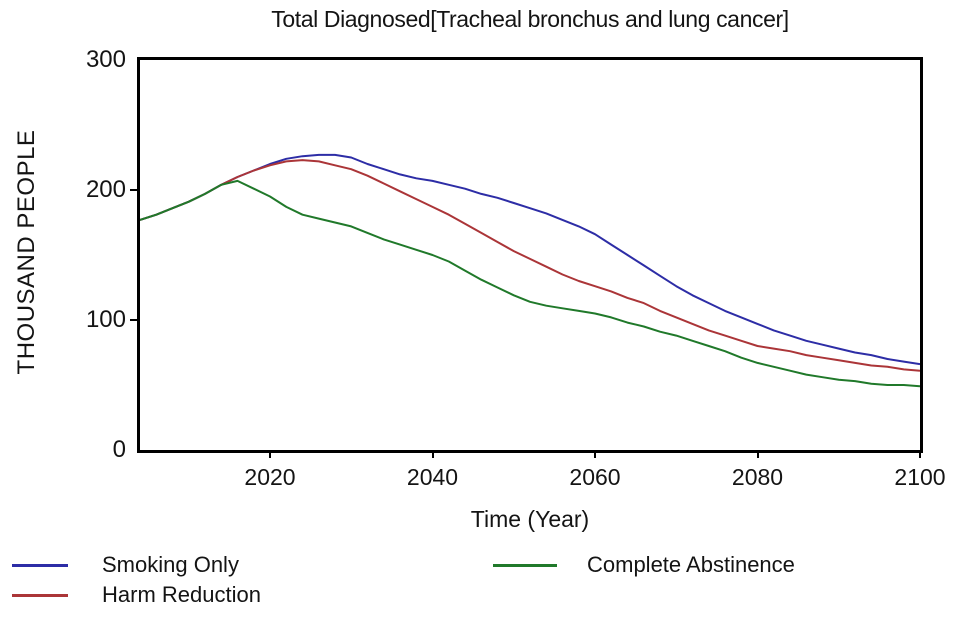 This screenshot has height=618, width=965. What do you see at coordinates (525, 565) in the screenshot?
I see `legend-swatch-complete-abstinence` at bounding box center [525, 565].